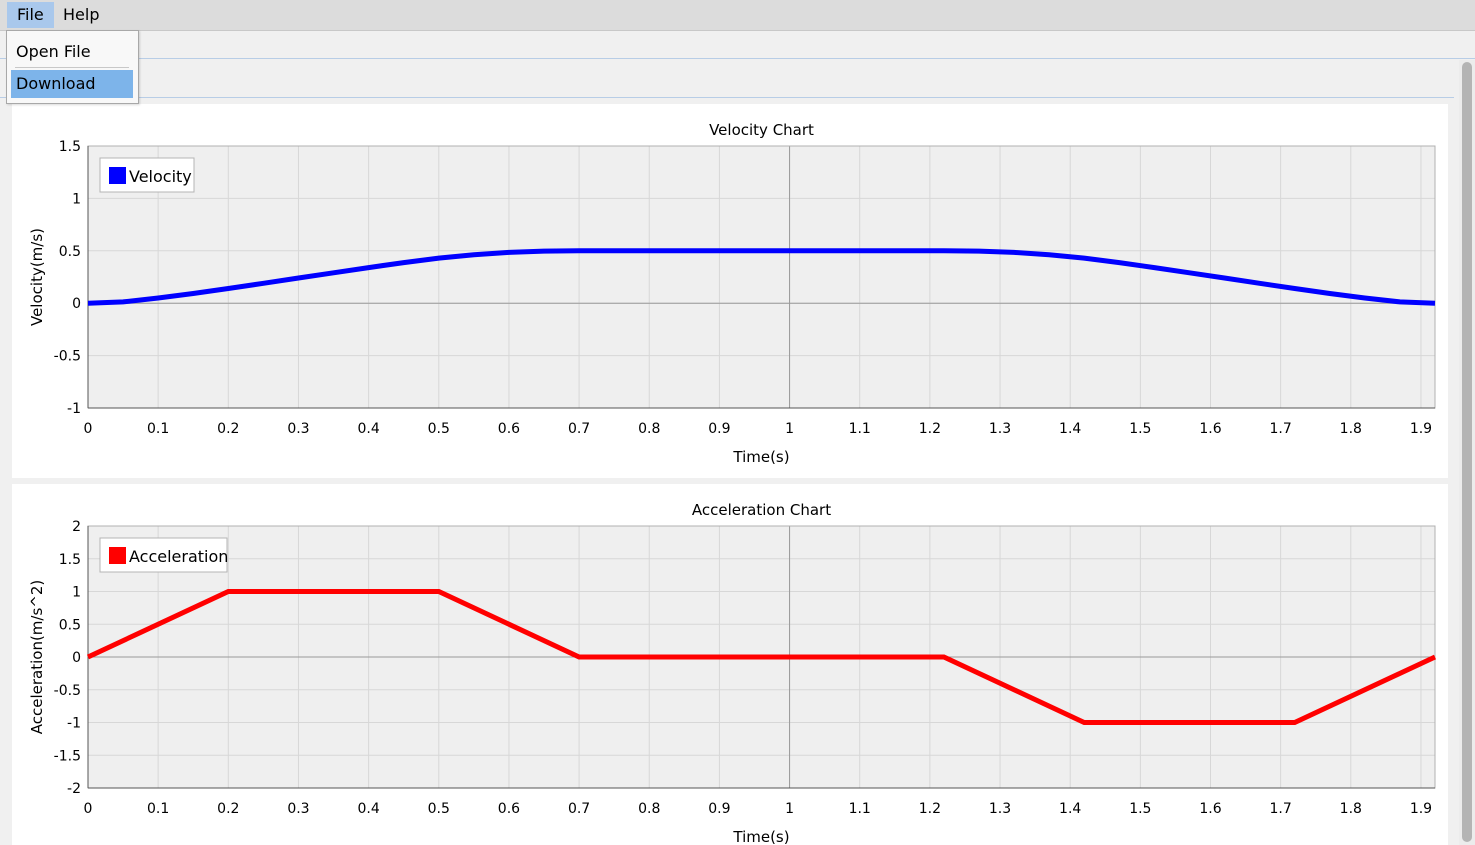  I want to click on file-dropdown-menu: Open File Download, so click(72, 67).